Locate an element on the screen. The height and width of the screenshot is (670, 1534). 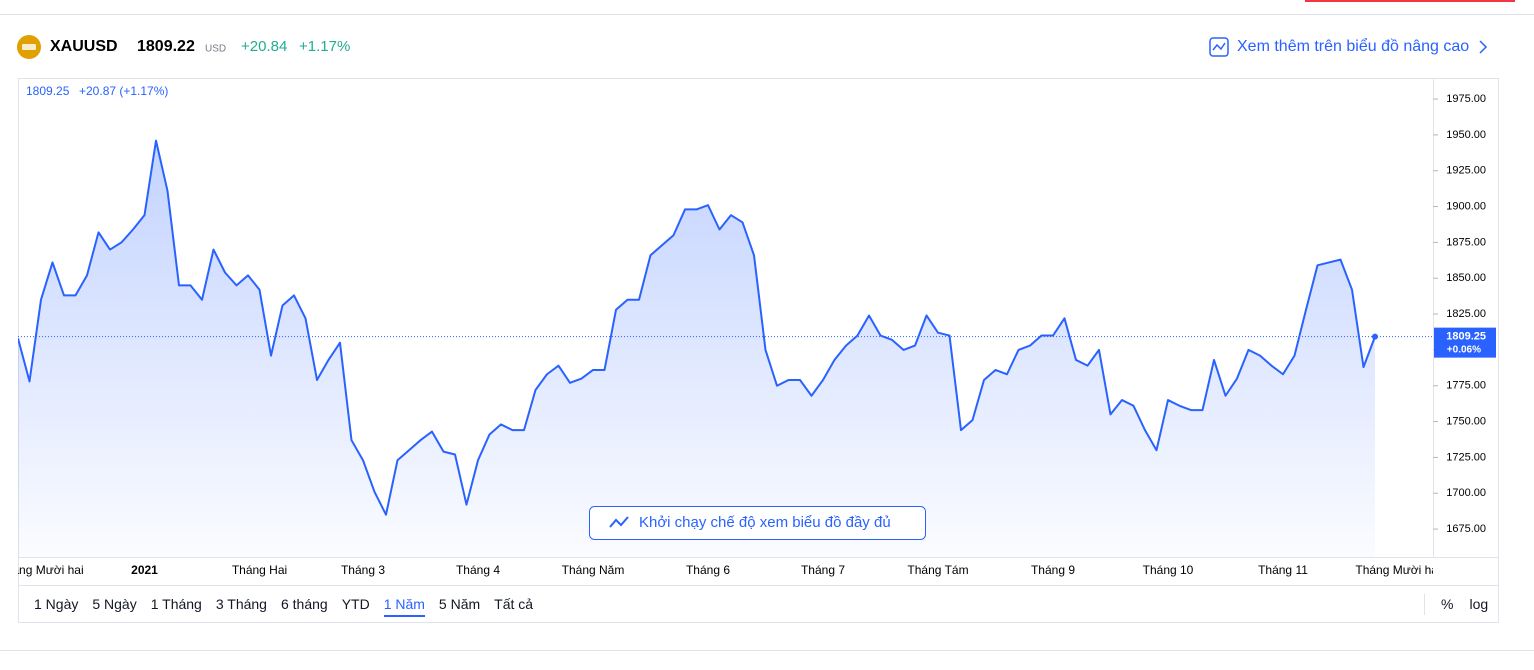
y-tick-label: 1750.00 is located at coordinates (1466, 421).